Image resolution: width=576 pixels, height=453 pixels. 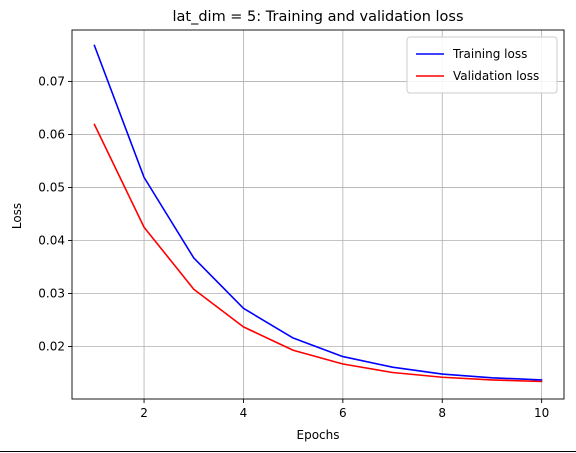 I want to click on bottom-rule, so click(x=288, y=451).